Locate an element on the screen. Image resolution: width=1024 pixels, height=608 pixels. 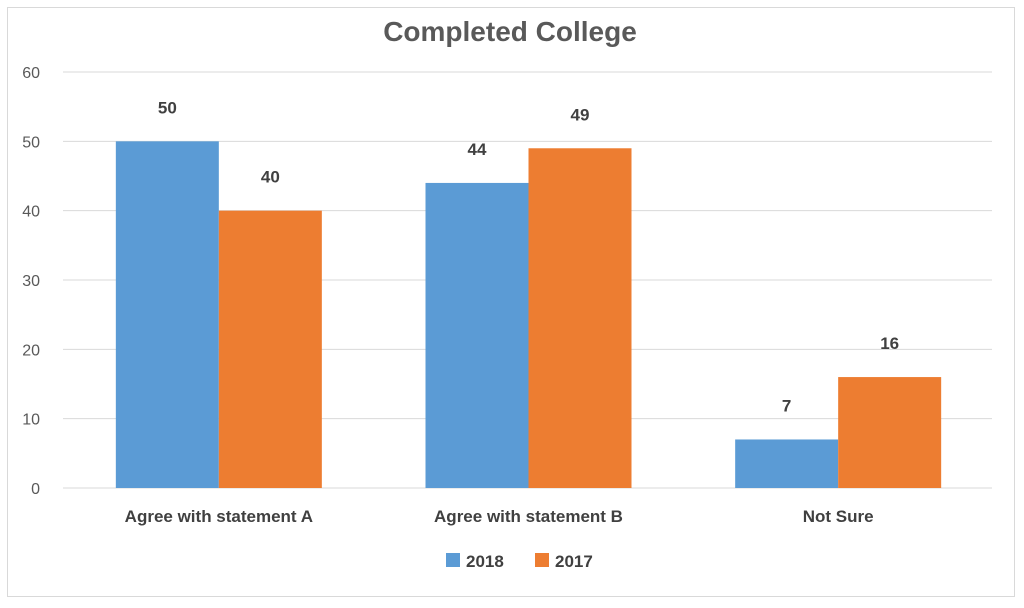
y-tick-label: 30 is located at coordinates (31, 281).